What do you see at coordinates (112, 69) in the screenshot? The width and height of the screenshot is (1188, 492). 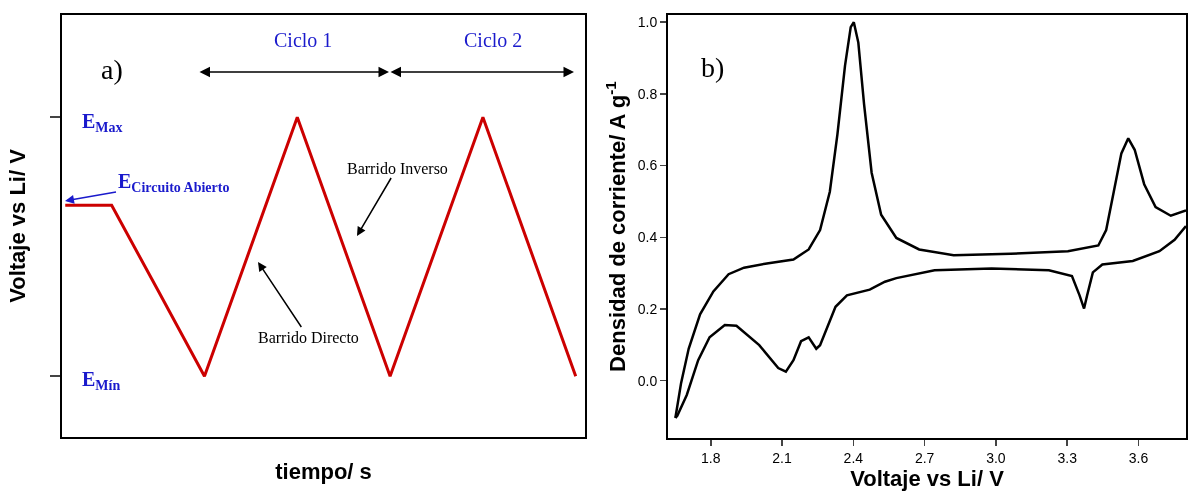 I see `text: a)` at bounding box center [112, 69].